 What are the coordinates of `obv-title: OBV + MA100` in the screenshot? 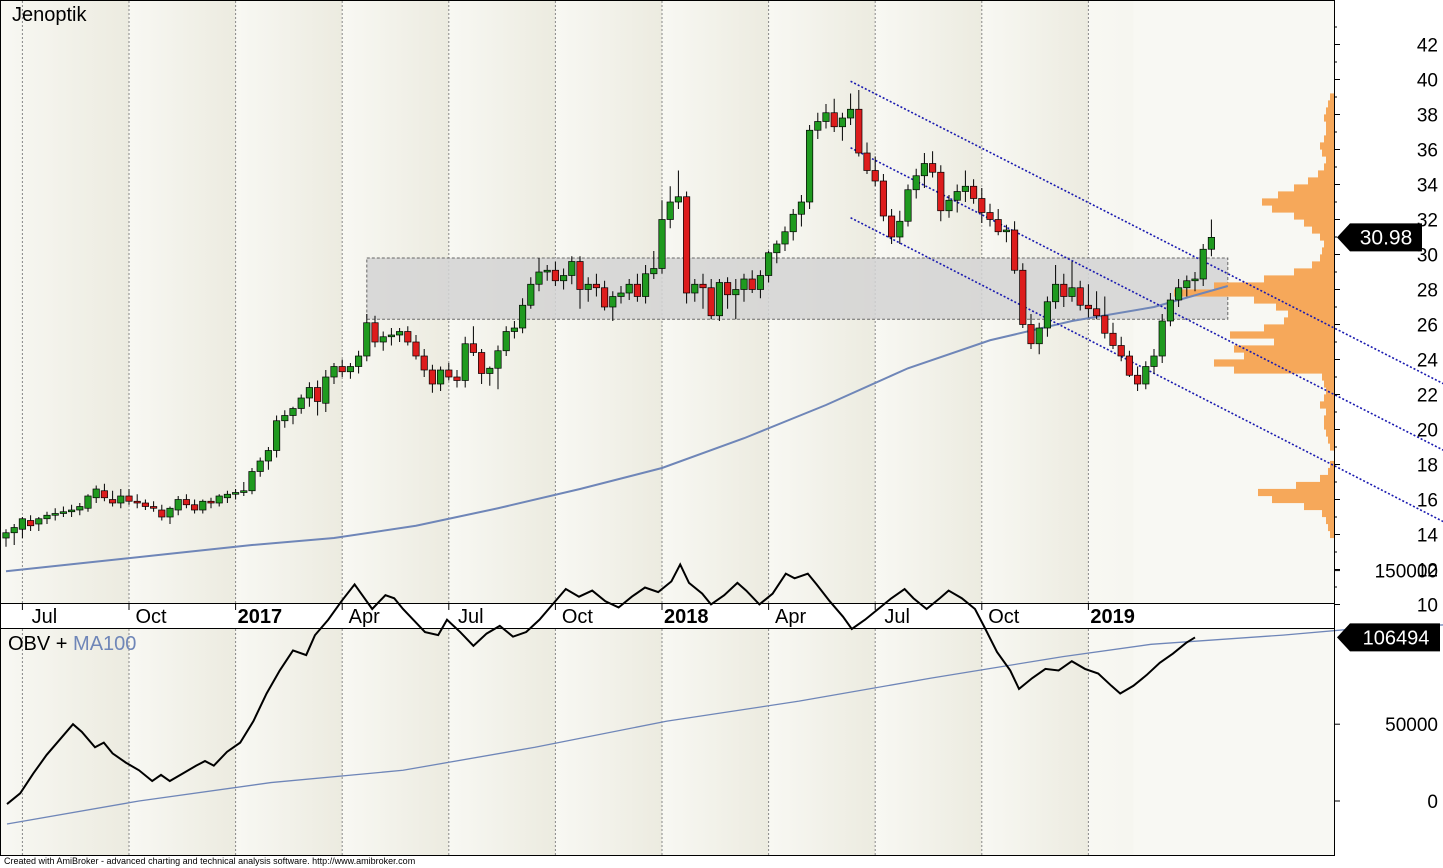 It's located at (72, 644).